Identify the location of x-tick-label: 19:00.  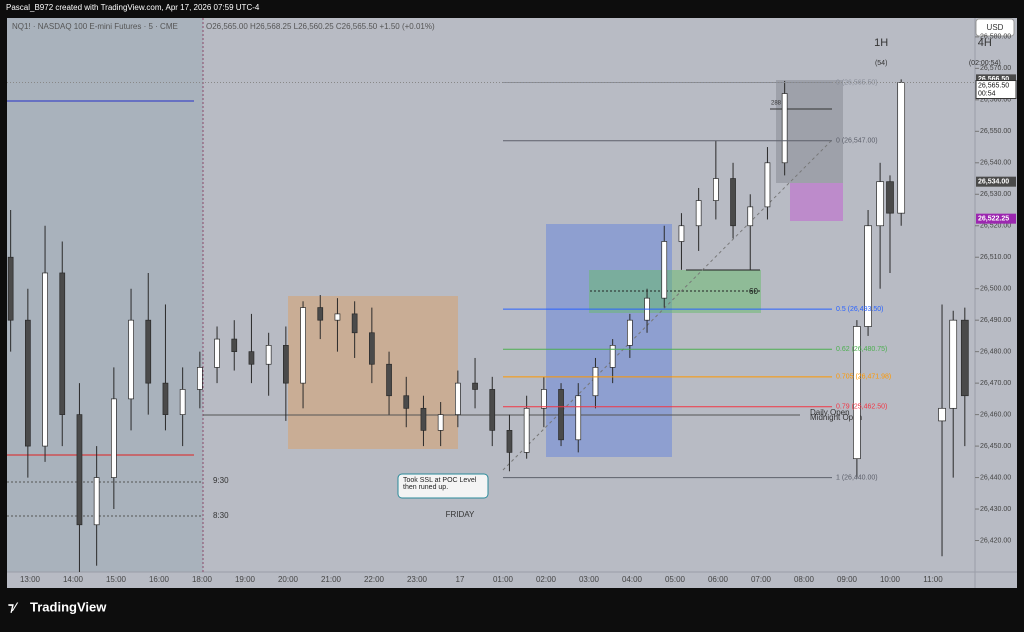
(245, 579).